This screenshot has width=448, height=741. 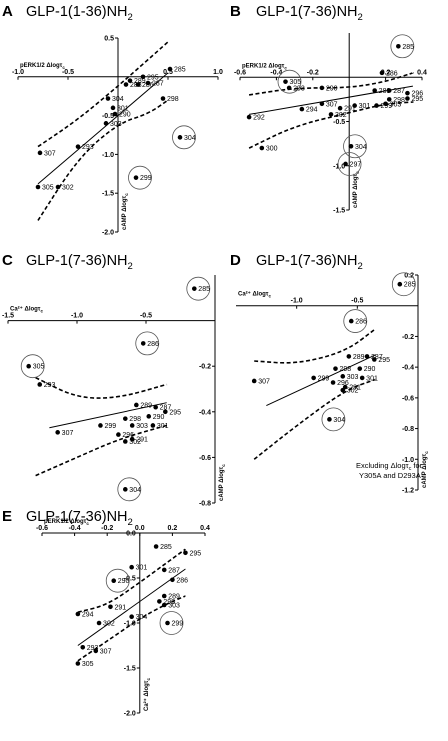 I want to click on point-label: 296, so click(x=128, y=435).